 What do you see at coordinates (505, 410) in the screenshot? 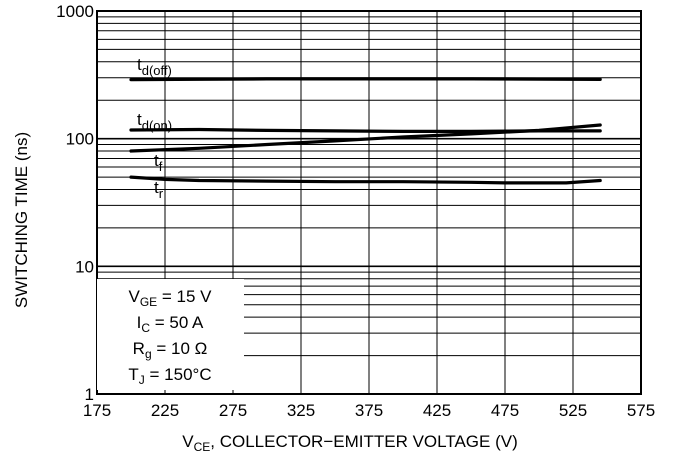
I see `x-tick-label: 475` at bounding box center [505, 410].